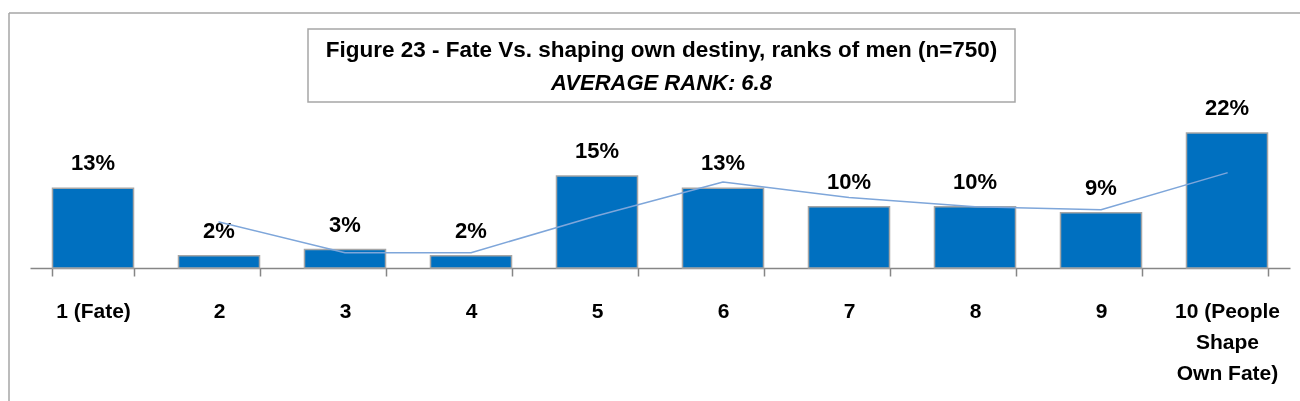 This screenshot has width=1300, height=401. I want to click on x-tick-label: 7, so click(849, 310).